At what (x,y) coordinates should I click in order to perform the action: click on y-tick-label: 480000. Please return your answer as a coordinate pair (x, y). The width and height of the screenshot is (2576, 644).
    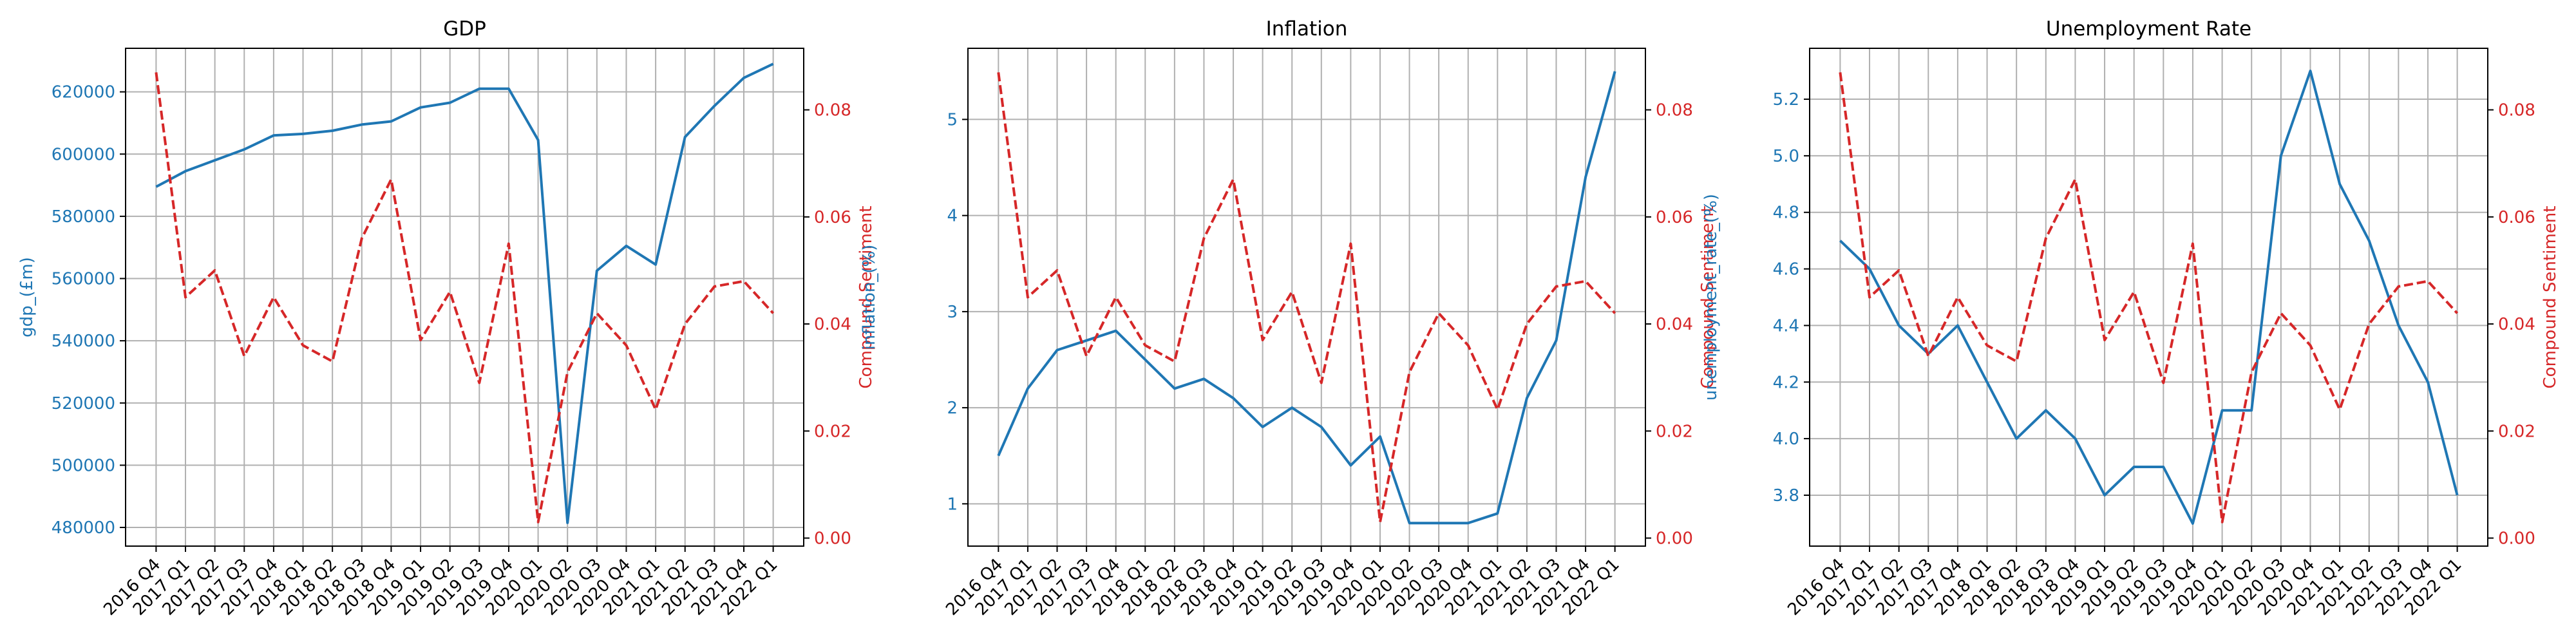
    Looking at the image, I should click on (83, 528).